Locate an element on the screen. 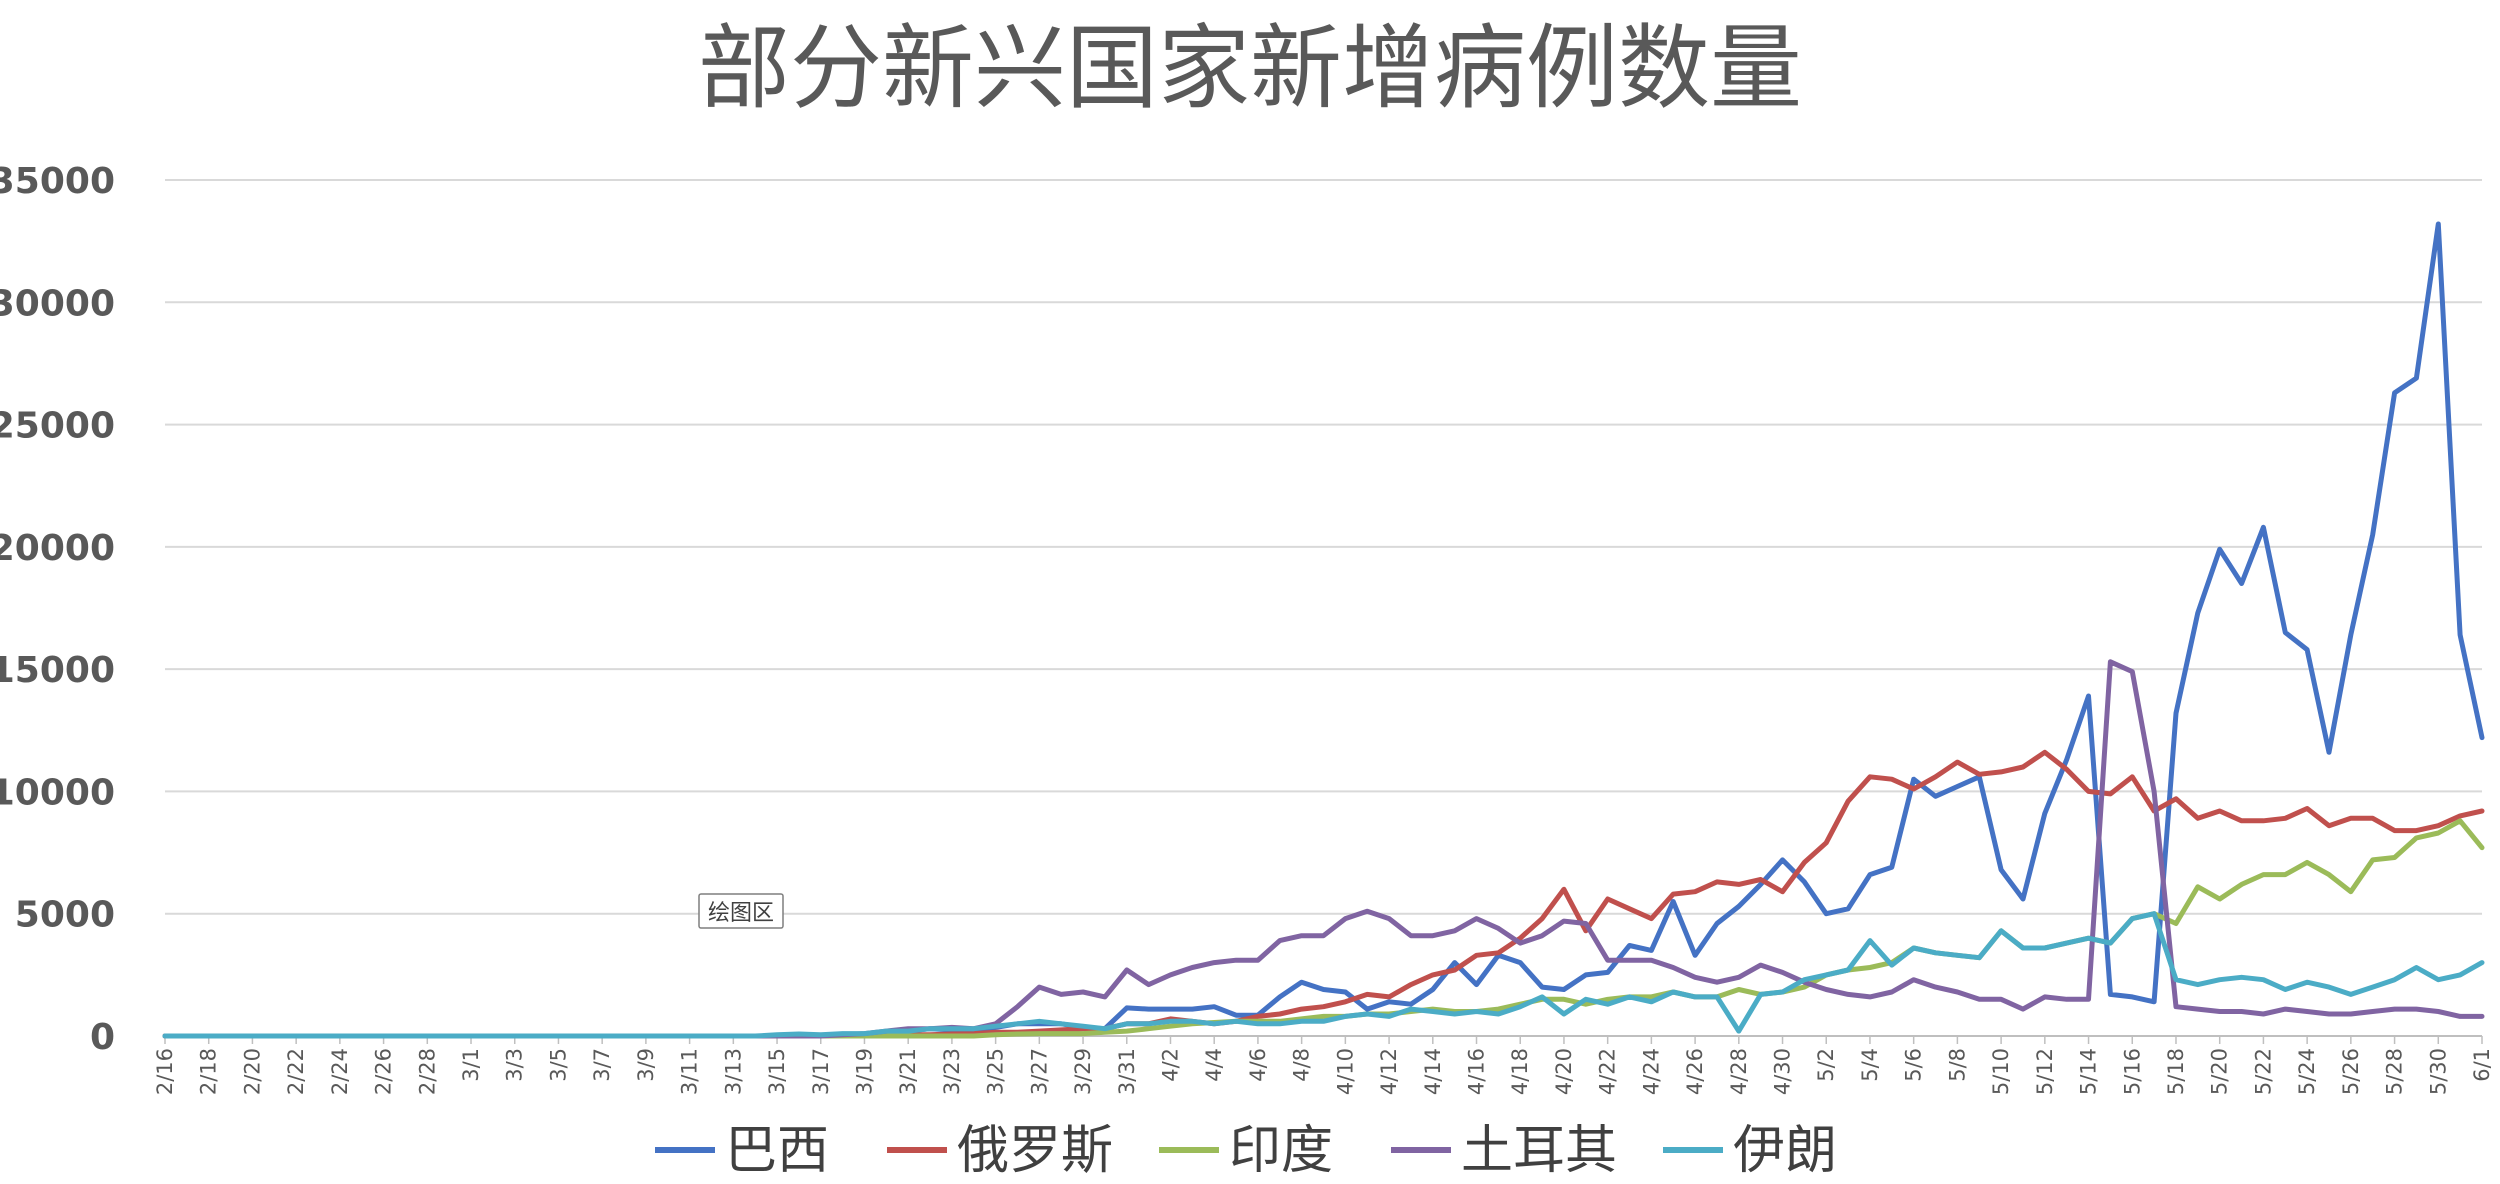 This screenshot has height=1184, width=2500. x-tick-label: 3/11 is located at coordinates (690, 1071).